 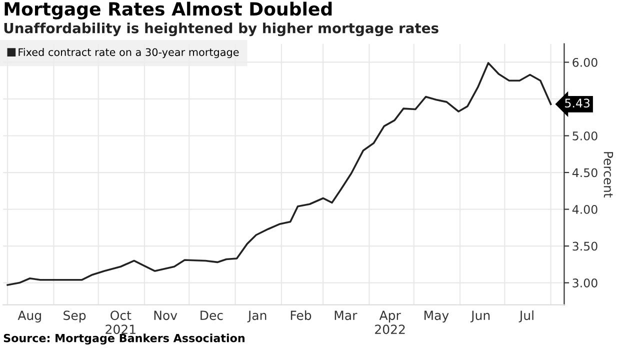 What do you see at coordinates (585, 173) in the screenshot?
I see `y-tick-label: 4.50` at bounding box center [585, 173].